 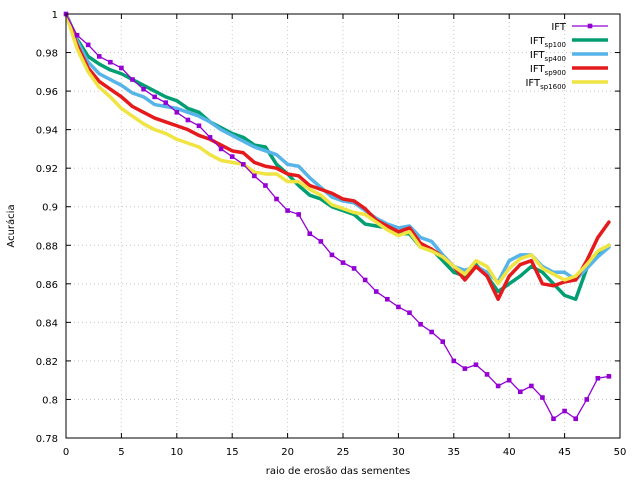 What do you see at coordinates (176, 452) in the screenshot?
I see `x-tick-label: 10` at bounding box center [176, 452].